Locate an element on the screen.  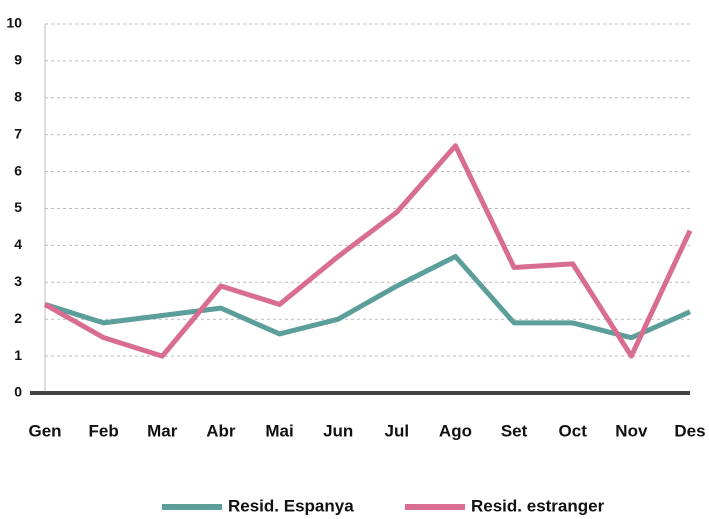
x-tick-label: Abr is located at coordinates (221, 430).